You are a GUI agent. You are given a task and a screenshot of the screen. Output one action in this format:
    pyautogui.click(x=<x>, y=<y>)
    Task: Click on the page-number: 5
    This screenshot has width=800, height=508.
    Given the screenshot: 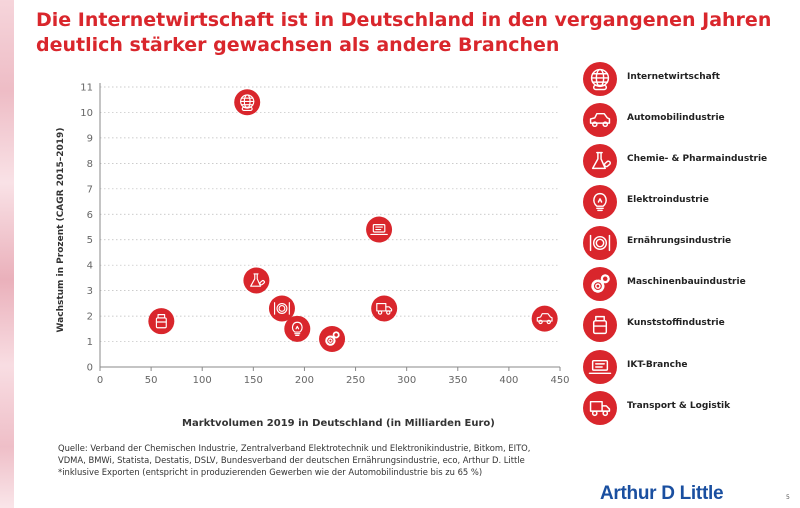 What is the action you would take?
    pyautogui.click(x=788, y=497)
    